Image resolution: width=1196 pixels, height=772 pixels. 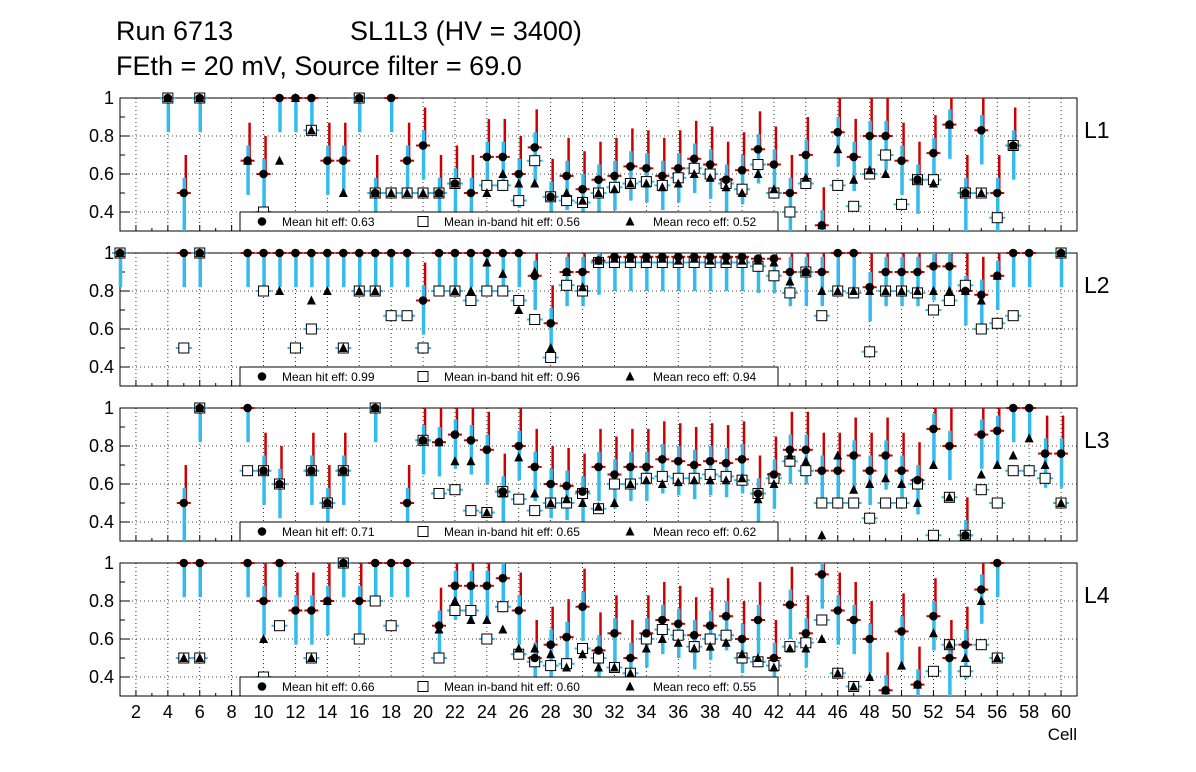 I want to click on y-tick-label: 1, so click(x=109, y=563).